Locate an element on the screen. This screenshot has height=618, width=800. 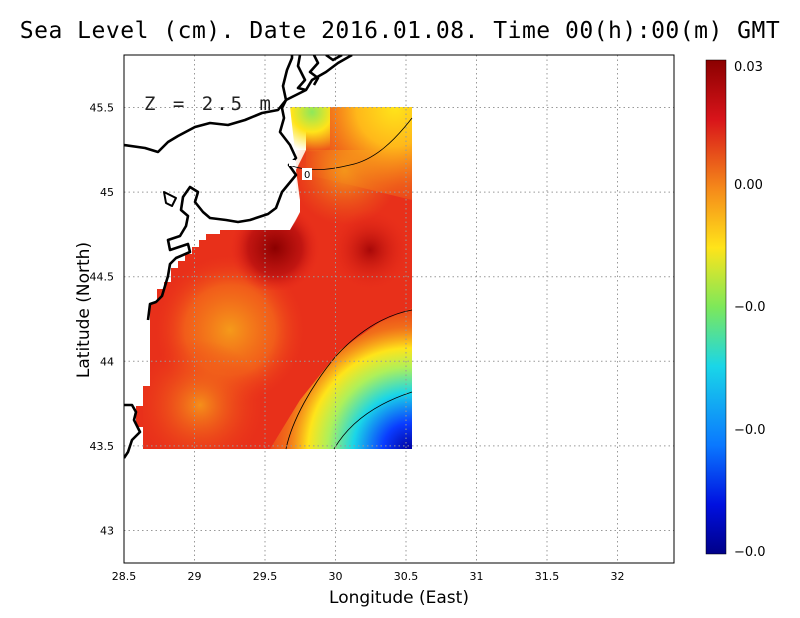
y-tick-label: 45 is located at coordinates (107, 192).